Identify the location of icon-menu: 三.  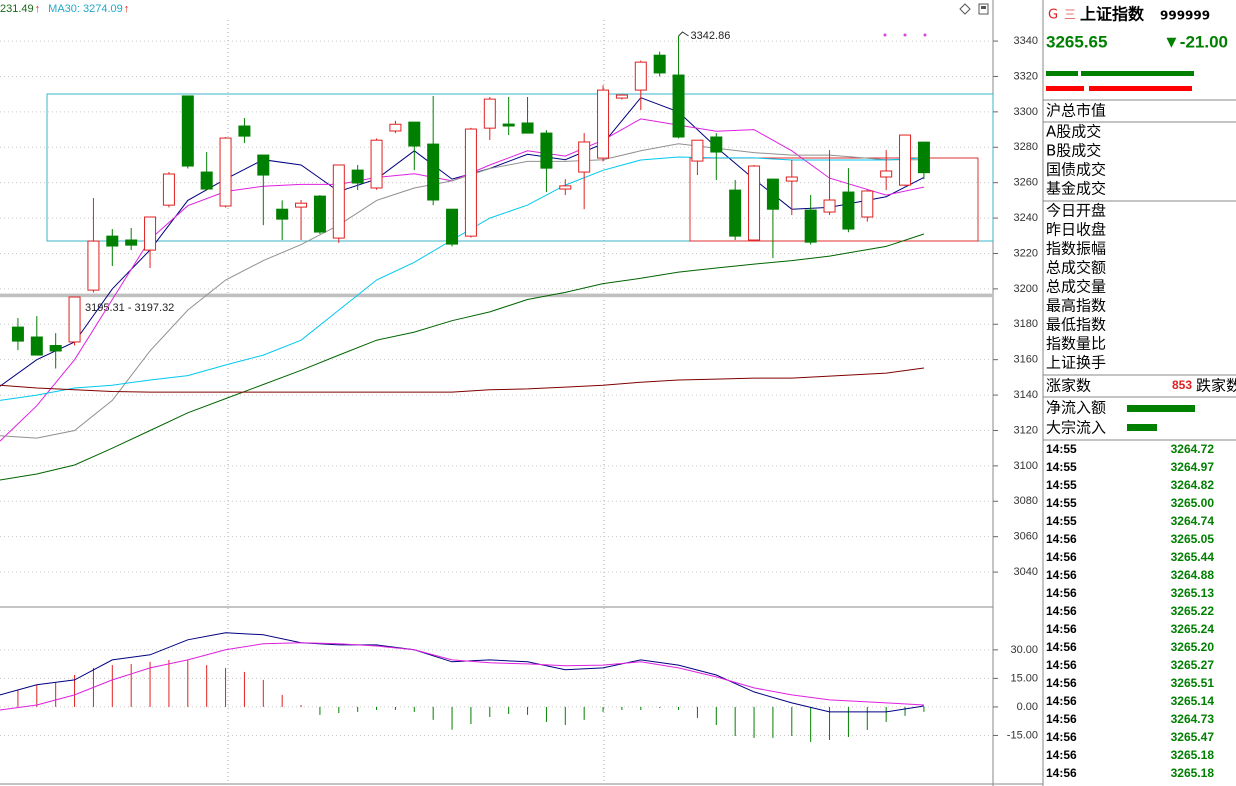
(1070, 15).